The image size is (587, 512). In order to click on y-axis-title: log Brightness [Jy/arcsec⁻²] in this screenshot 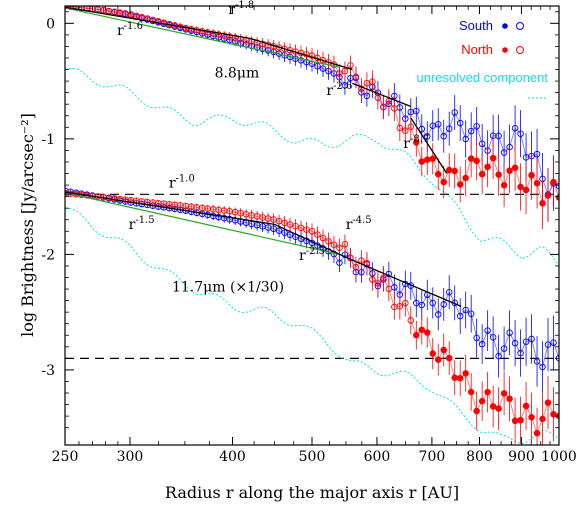, I will do `click(27, 225)`.